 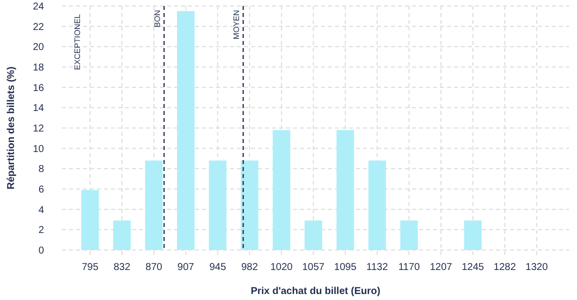 What do you see at coordinates (315, 291) in the screenshot?
I see `x-axis-title: Prix d'achat du billet (Euro)` at bounding box center [315, 291].